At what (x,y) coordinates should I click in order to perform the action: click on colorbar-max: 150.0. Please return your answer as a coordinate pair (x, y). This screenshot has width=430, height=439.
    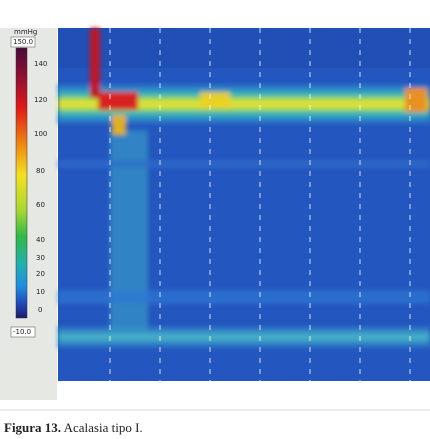
    Looking at the image, I should click on (23, 42).